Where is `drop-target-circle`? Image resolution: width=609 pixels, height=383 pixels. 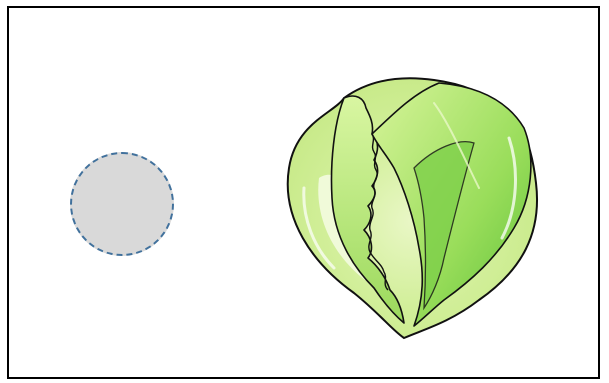
drop-target-circle is located at coordinates (122, 204).